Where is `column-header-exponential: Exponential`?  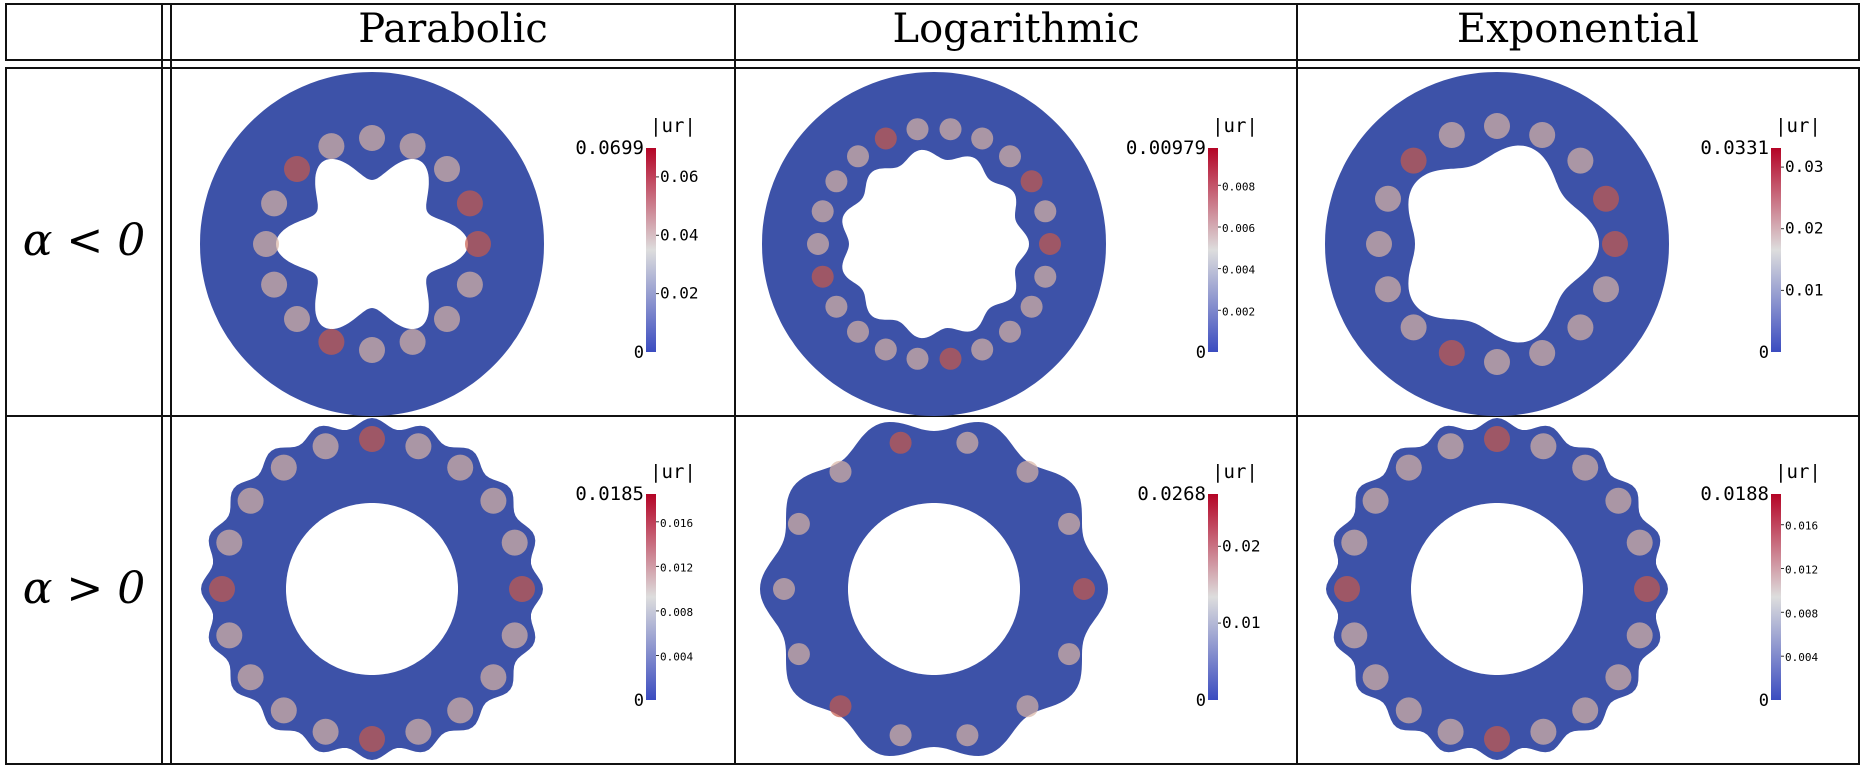 column-header-exponential: Exponential is located at coordinates (1578, 29).